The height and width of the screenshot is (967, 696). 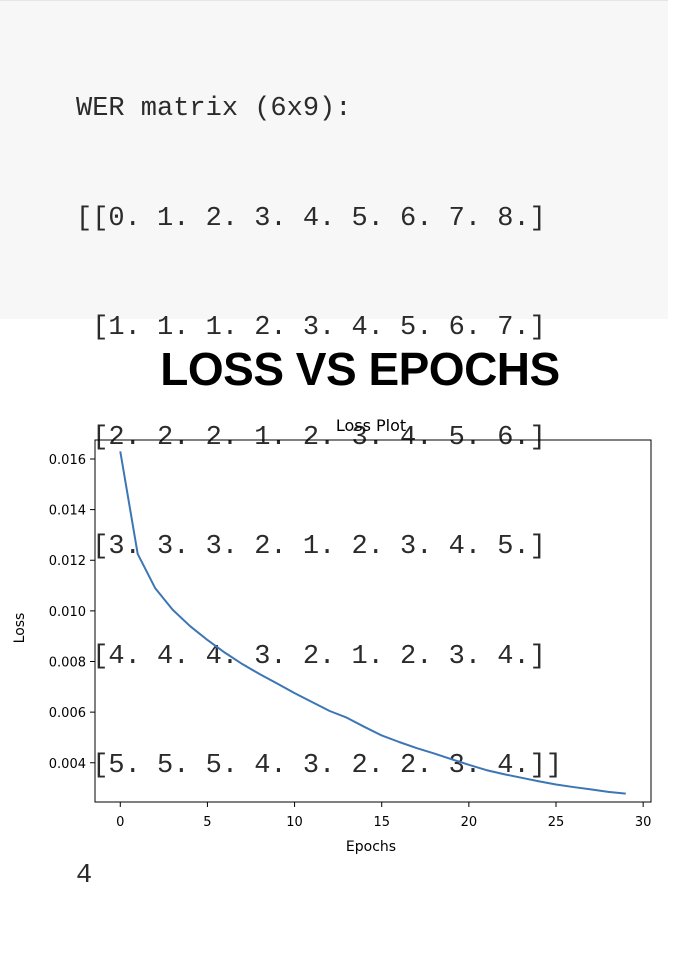 I want to click on y-axis-label: Loss, so click(x=20, y=628).